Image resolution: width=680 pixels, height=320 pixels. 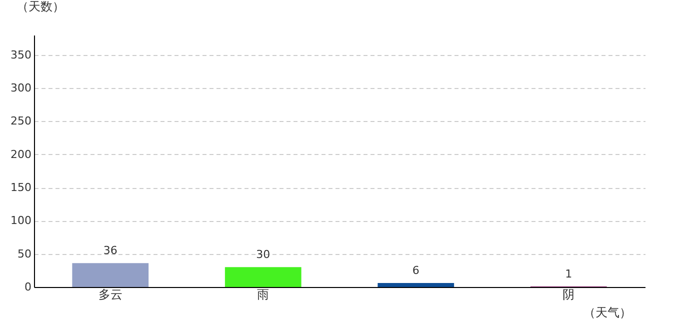 What do you see at coordinates (28, 287) in the screenshot?
I see `y-tick-label: 0` at bounding box center [28, 287].